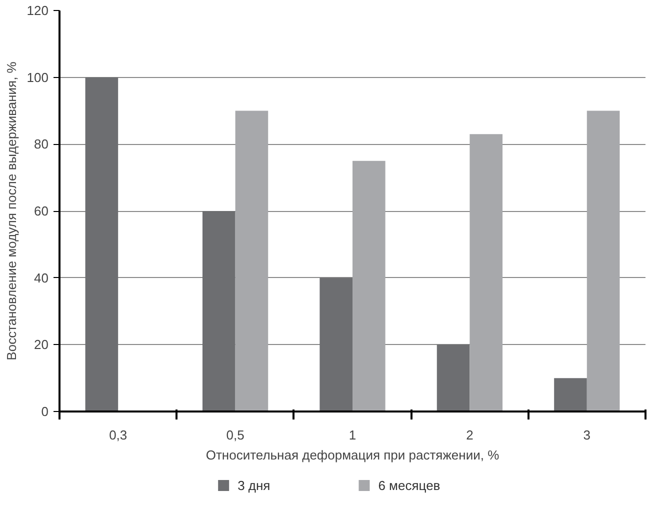 Image resolution: width=665 pixels, height=517 pixels. I want to click on y-tick-label: 100, so click(37, 77).